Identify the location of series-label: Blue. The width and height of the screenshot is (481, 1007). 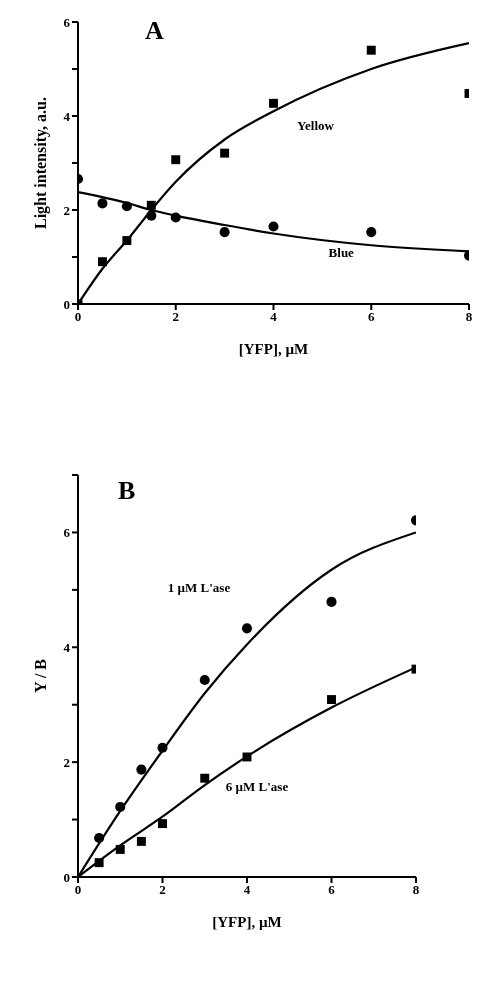
(341, 252).